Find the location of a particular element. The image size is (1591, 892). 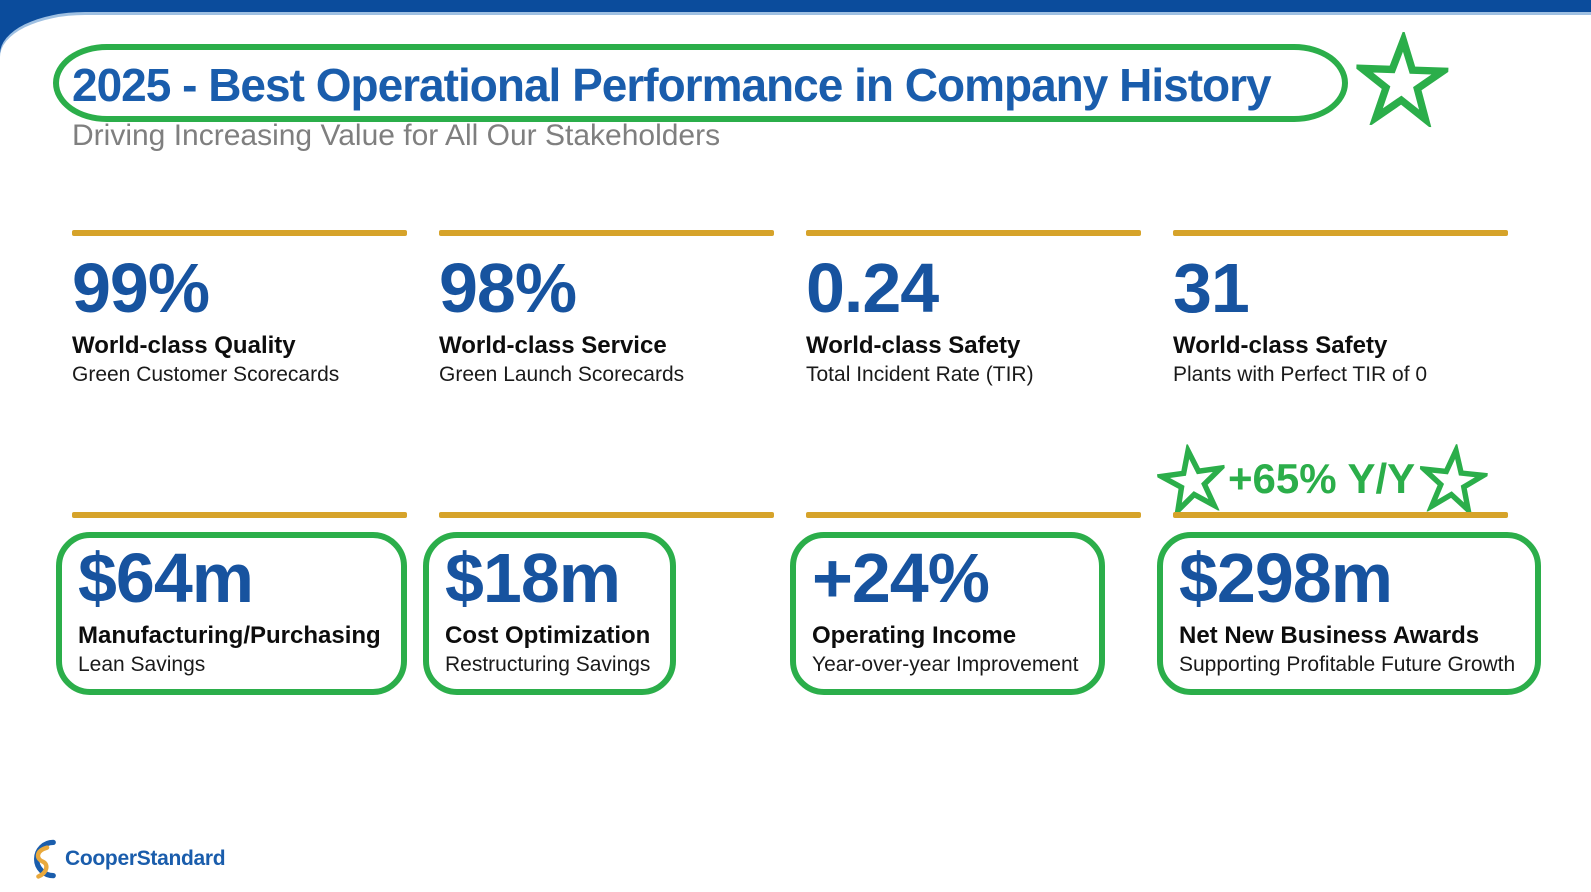

stat-sublabel: Lean Savings is located at coordinates (142, 664).